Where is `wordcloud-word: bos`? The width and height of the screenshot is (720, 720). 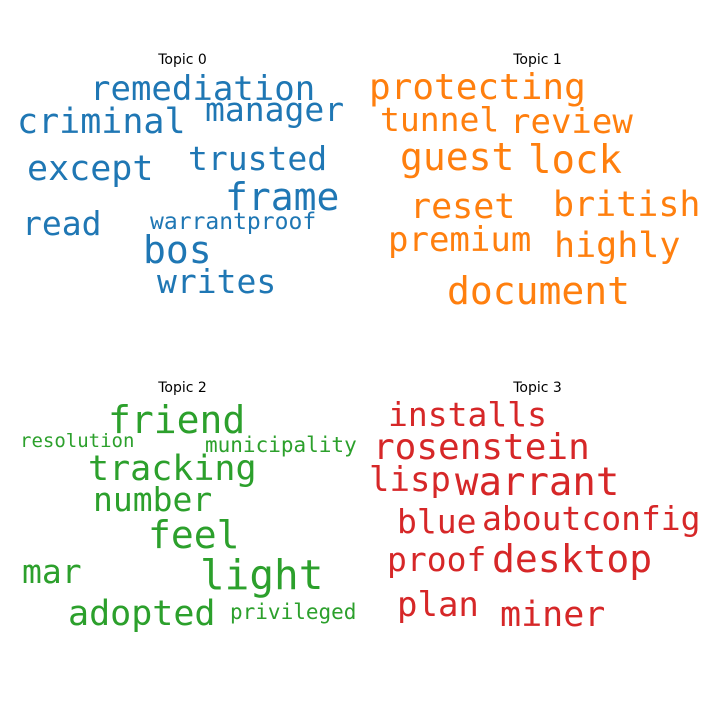
wordcloud-word: bos is located at coordinates (177, 250).